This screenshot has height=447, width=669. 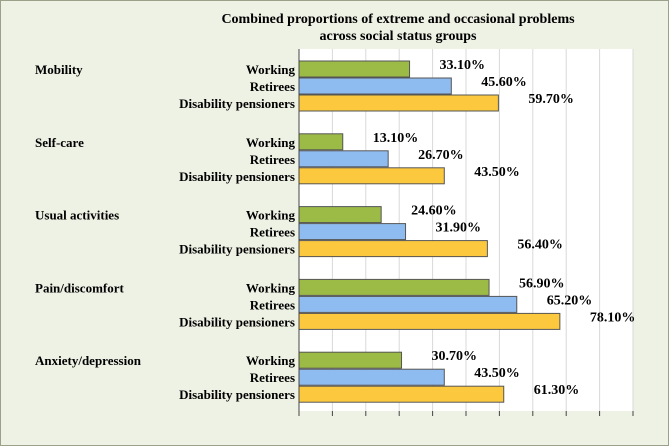 I want to click on group-label: Anxiety/depression, so click(x=88, y=360).